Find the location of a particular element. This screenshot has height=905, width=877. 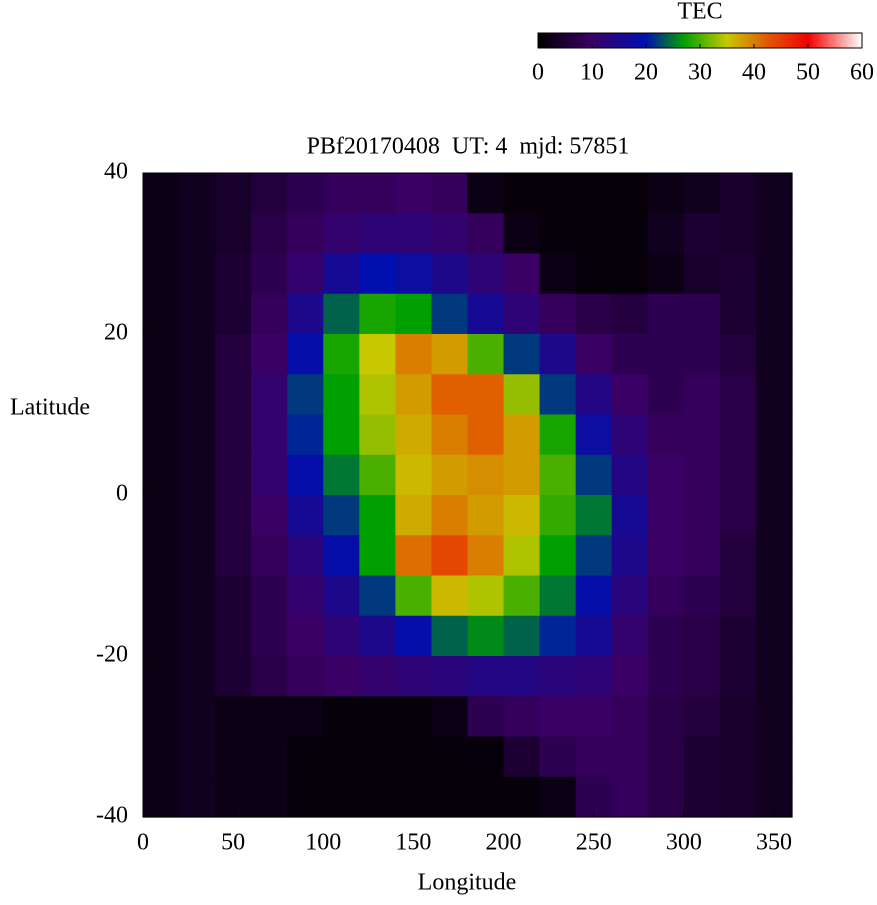

colorbar-tick-label: 50 is located at coordinates (808, 73).